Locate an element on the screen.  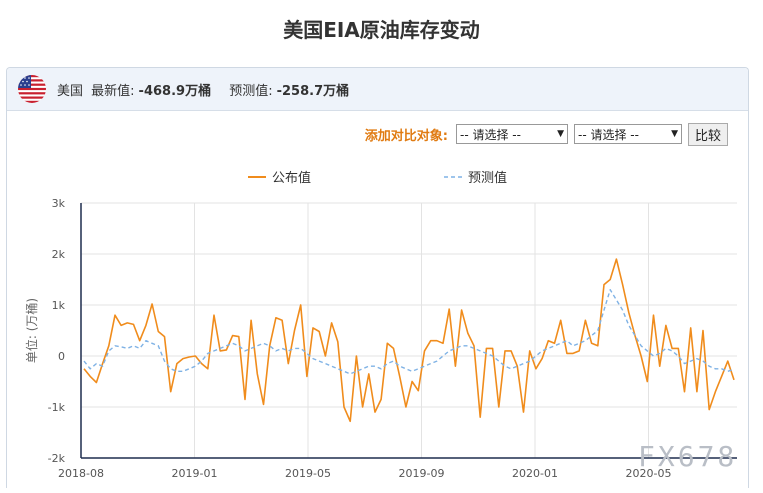
forecast-label: 预测值: is located at coordinates (251, 91).